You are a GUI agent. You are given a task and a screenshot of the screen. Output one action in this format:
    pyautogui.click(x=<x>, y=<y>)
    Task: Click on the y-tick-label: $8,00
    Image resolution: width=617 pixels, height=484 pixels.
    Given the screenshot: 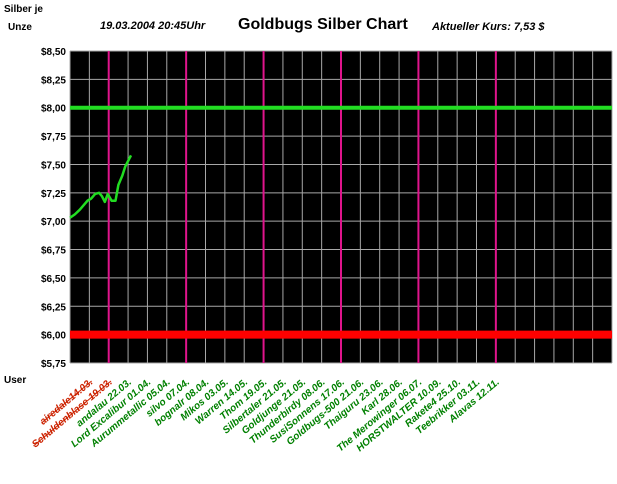 What is the action you would take?
    pyautogui.click(x=53, y=109)
    